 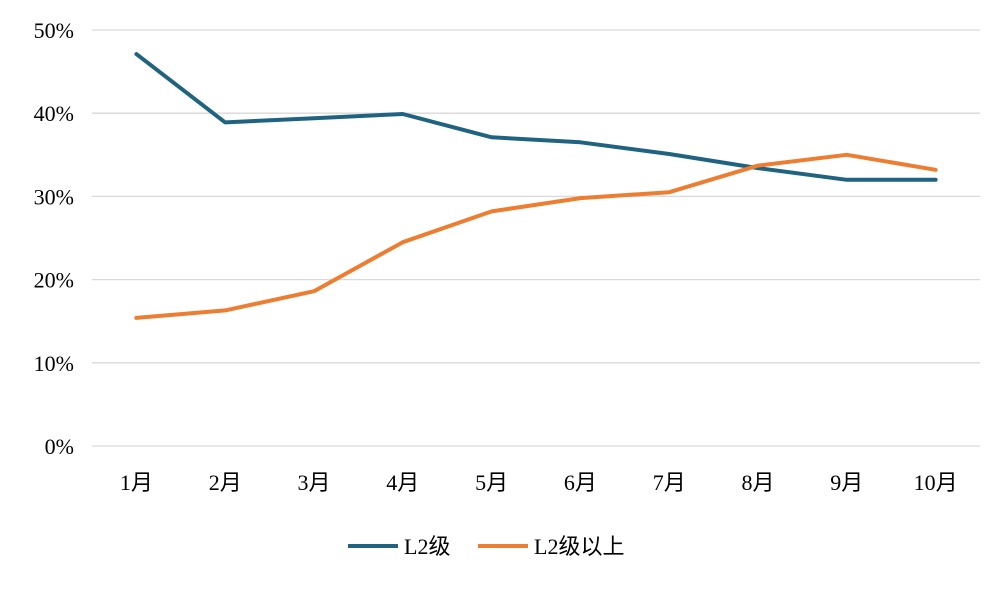 What do you see at coordinates (669, 482) in the screenshot?
I see `x-tick-label: 7月` at bounding box center [669, 482].